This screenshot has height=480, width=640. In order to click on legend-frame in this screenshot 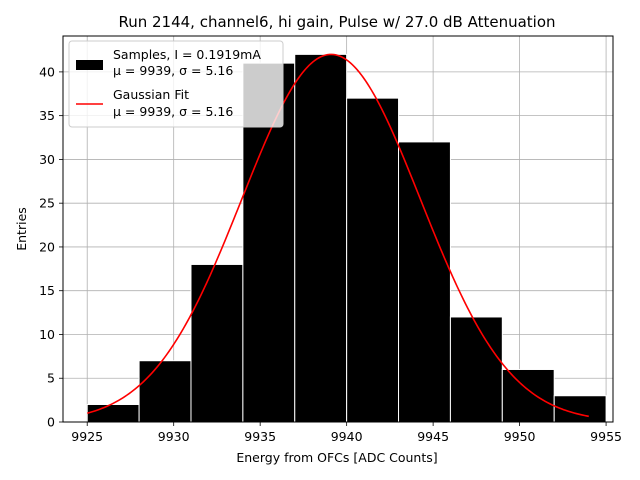, I will do `click(176, 84)`.